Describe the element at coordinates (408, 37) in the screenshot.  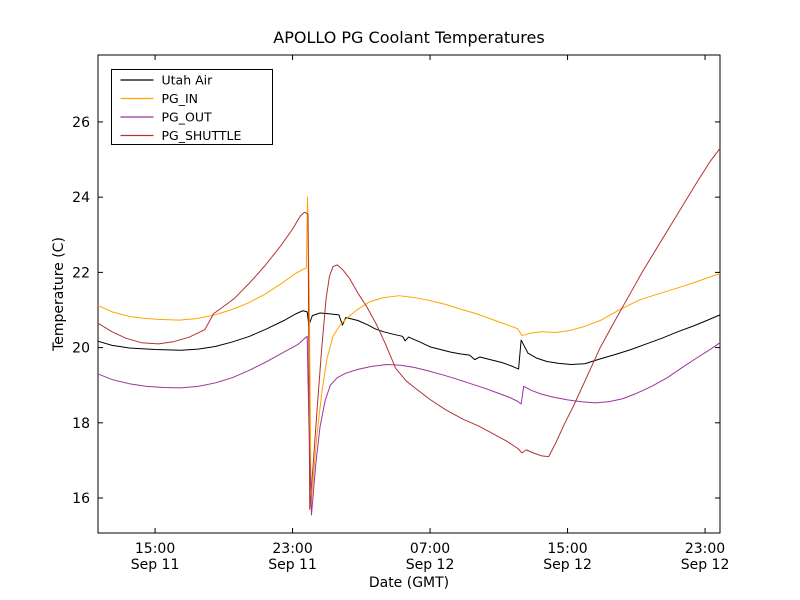
I see `chart-title: APOLLO PG Coolant Temperatures` at that location.